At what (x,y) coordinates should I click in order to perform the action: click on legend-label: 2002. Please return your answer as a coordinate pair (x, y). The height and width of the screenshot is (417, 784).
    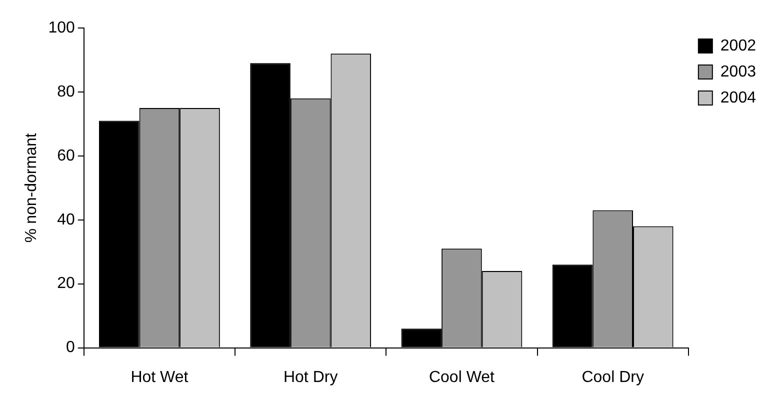
    Looking at the image, I should click on (738, 45).